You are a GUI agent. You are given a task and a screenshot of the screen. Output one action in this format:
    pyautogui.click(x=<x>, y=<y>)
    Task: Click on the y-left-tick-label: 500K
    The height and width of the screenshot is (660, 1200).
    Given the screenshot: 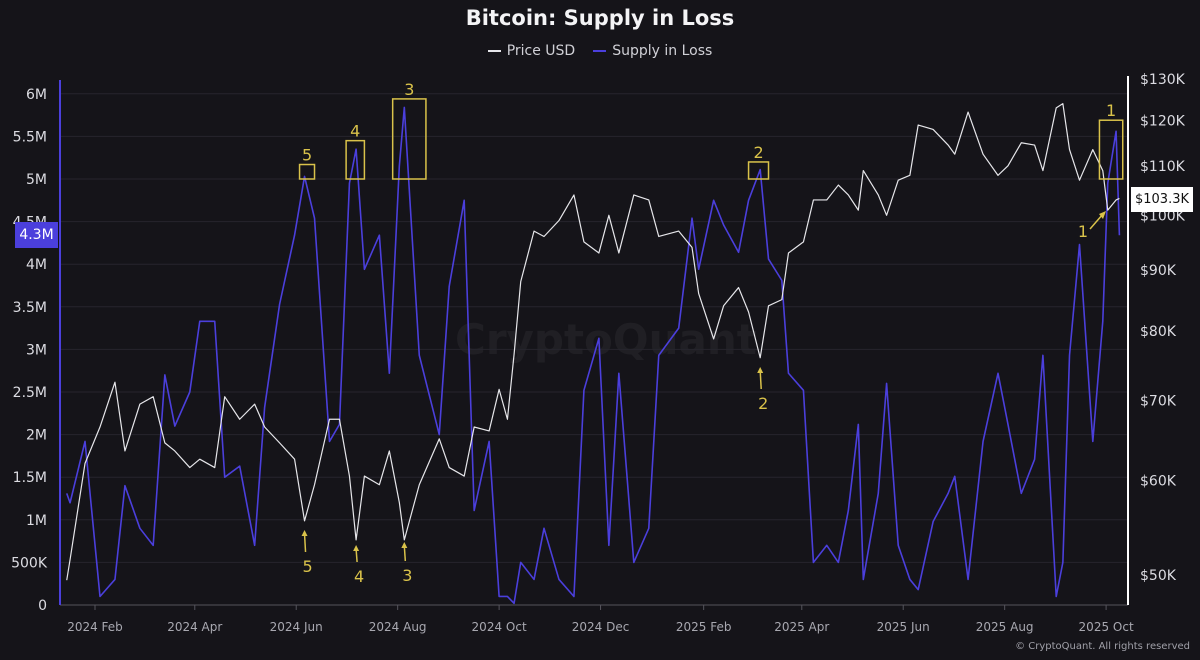 What is the action you would take?
    pyautogui.click(x=29, y=563)
    